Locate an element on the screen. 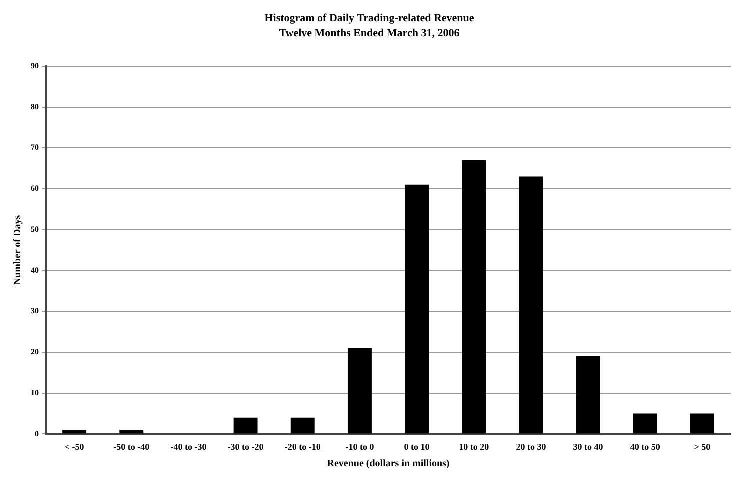  y-tick-label: 70 is located at coordinates (35, 147).